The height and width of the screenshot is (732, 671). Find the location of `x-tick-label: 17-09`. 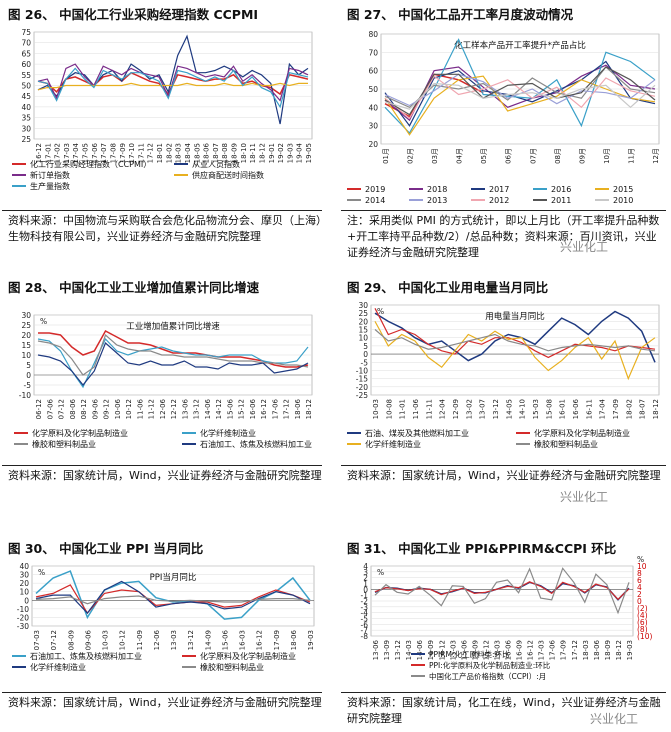

x-tick-label: 17-09 is located at coordinates (123, 153).